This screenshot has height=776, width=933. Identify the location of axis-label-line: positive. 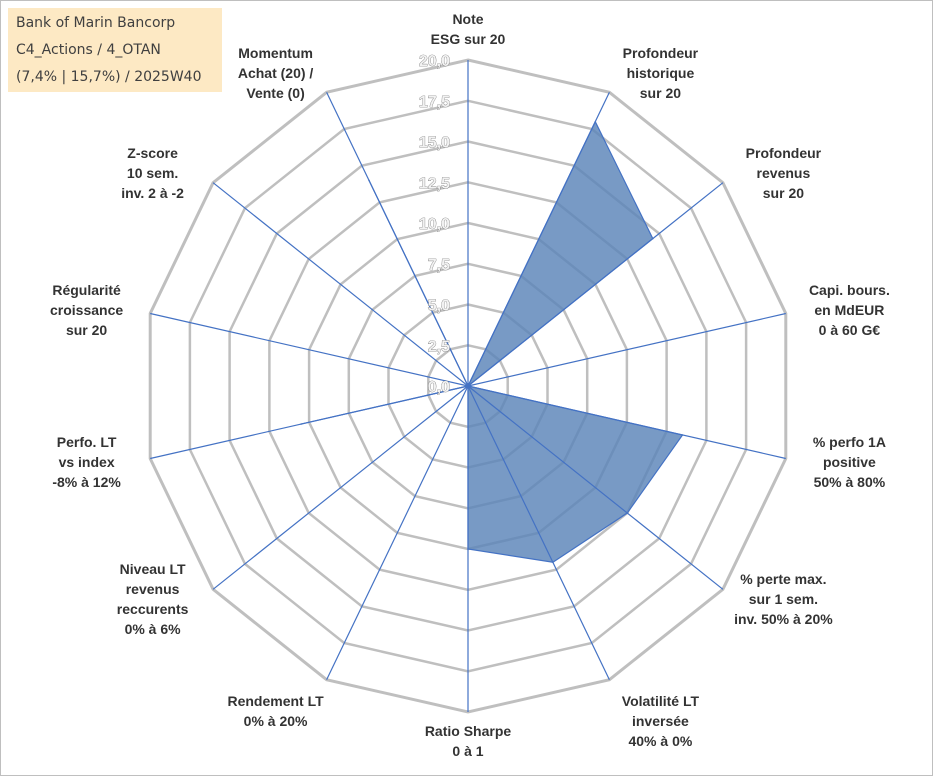
(849, 462).